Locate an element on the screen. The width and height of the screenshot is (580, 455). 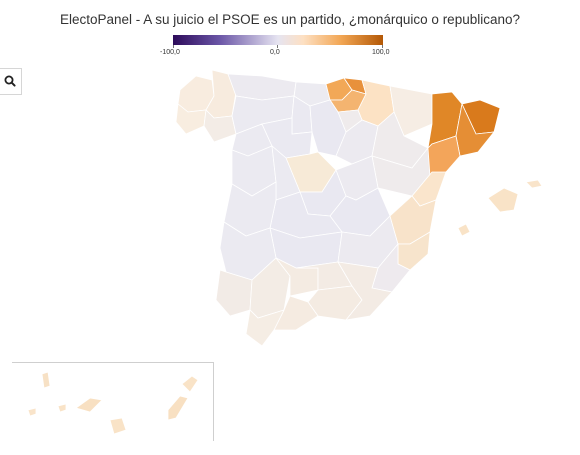
region-almeria is located at coordinates (365, 291).